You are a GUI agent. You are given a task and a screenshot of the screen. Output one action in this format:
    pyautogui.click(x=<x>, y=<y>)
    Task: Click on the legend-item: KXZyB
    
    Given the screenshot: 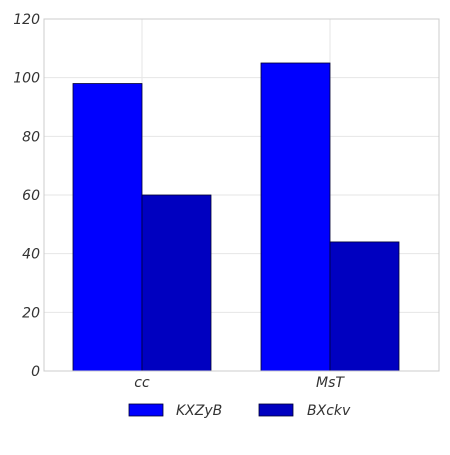 What is the action you would take?
    pyautogui.click(x=175, y=411)
    